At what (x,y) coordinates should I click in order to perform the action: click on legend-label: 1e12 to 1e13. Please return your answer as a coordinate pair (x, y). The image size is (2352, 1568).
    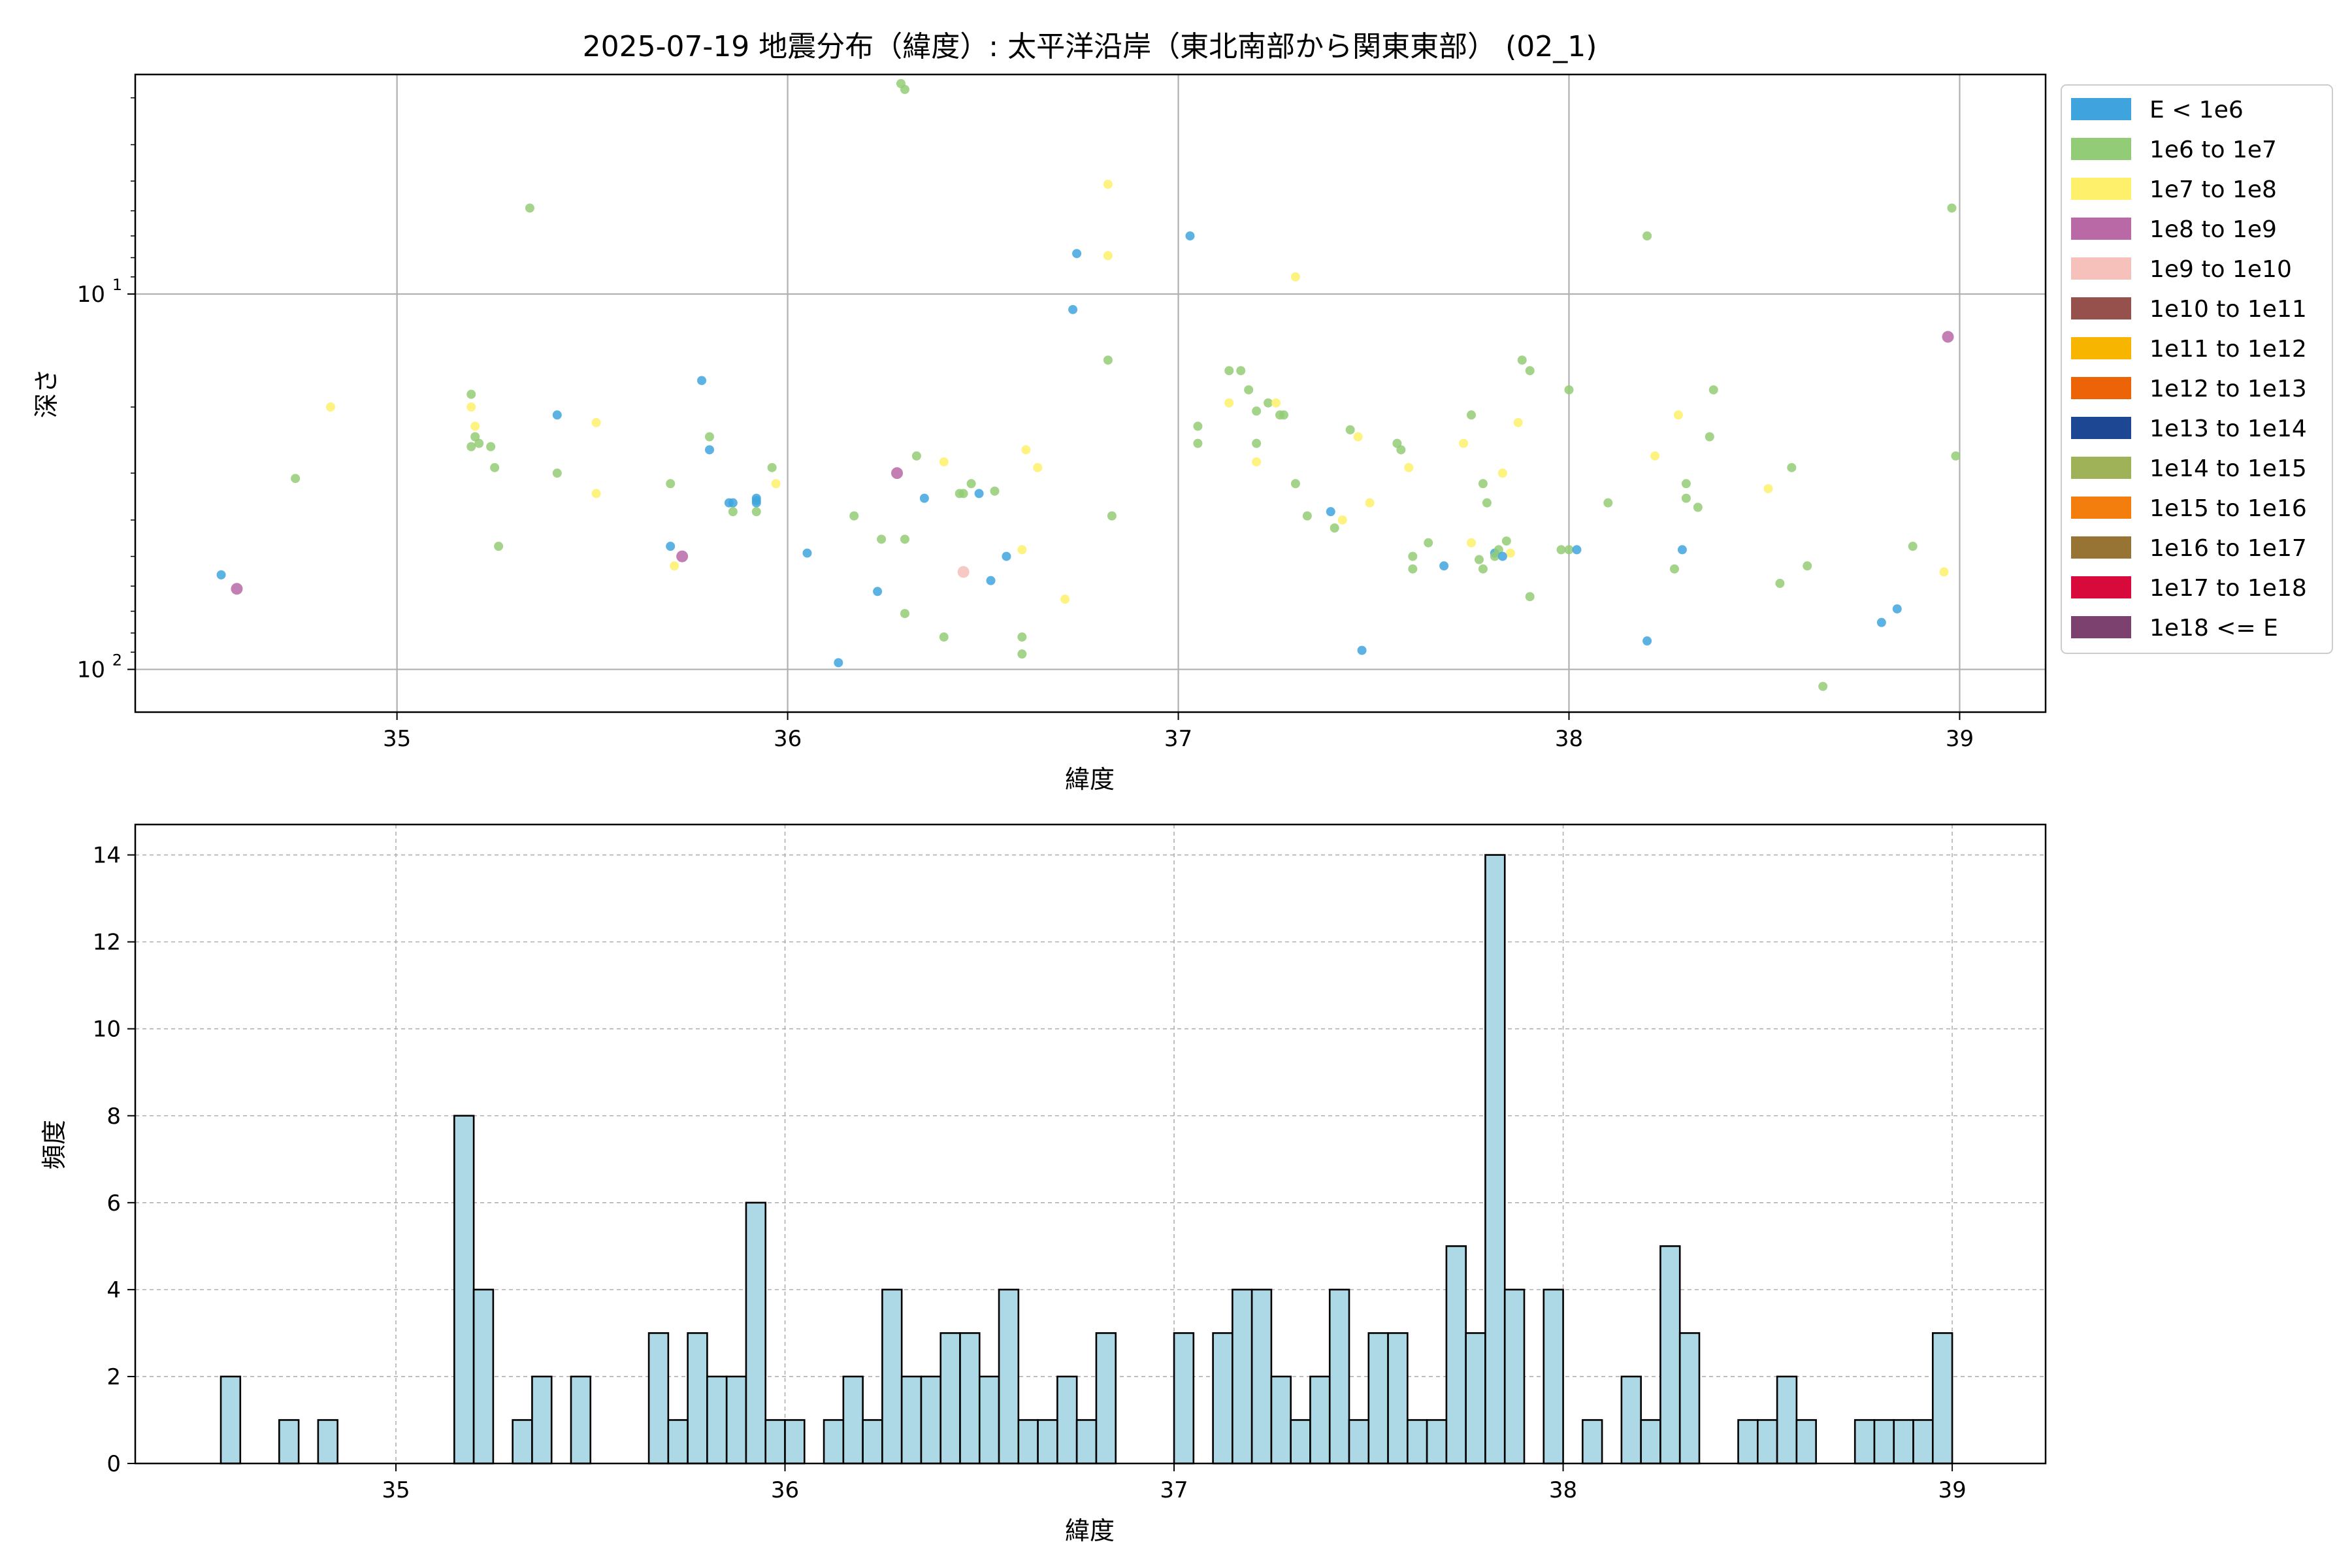
    Looking at the image, I should click on (2228, 389).